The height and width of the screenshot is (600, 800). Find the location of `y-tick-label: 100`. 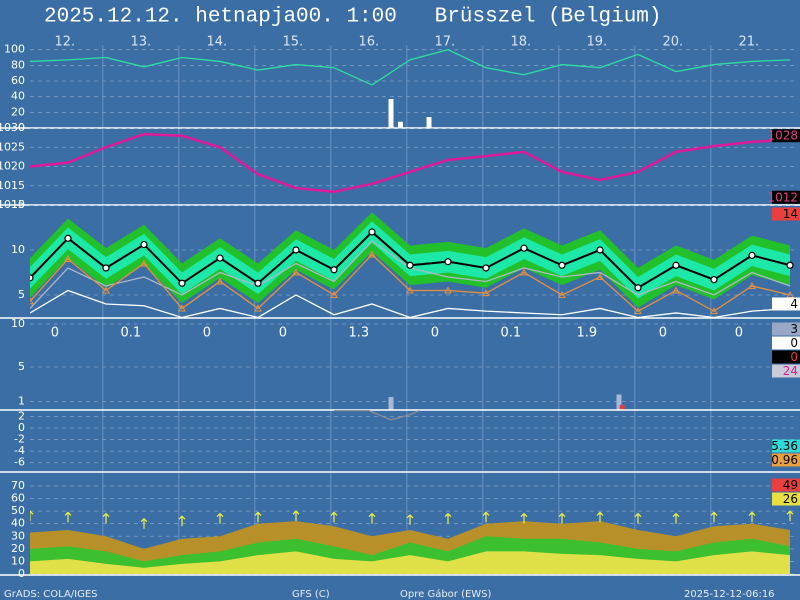

y-tick-label: 100 is located at coordinates (14, 49).